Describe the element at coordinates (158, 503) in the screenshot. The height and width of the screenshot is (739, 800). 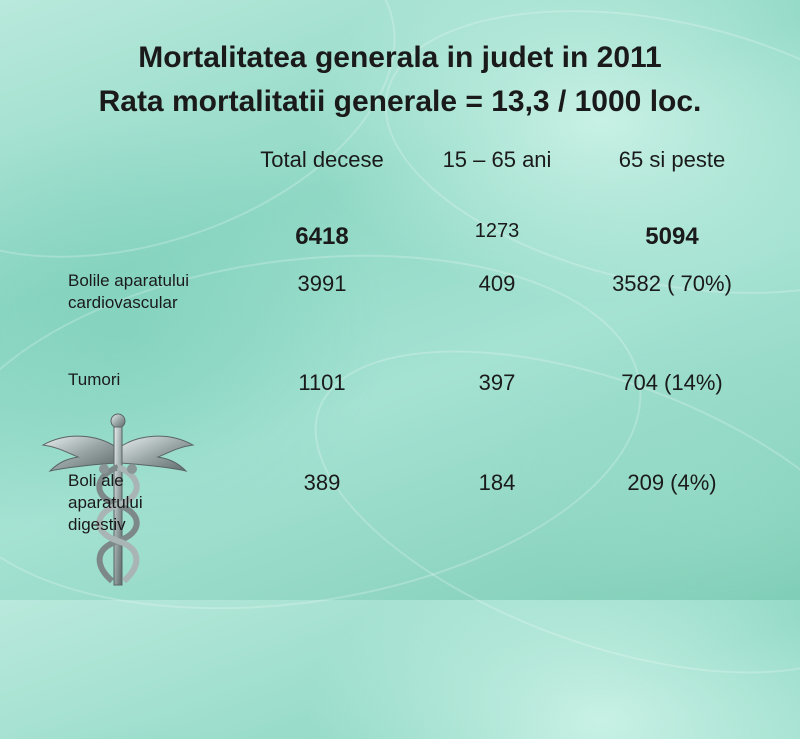
I see `table-row-label: Boli ale aparatului digestiv` at that location.